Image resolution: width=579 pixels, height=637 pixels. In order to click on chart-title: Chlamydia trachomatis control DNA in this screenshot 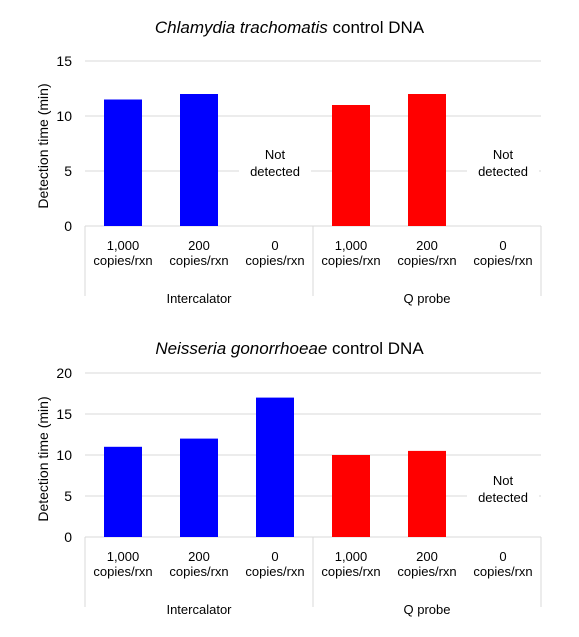, I will do `click(289, 27)`.